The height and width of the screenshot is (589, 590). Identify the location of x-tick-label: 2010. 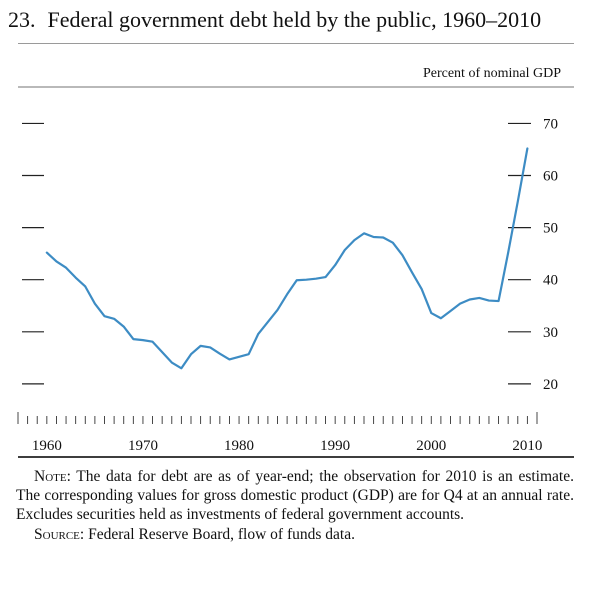
(527, 446).